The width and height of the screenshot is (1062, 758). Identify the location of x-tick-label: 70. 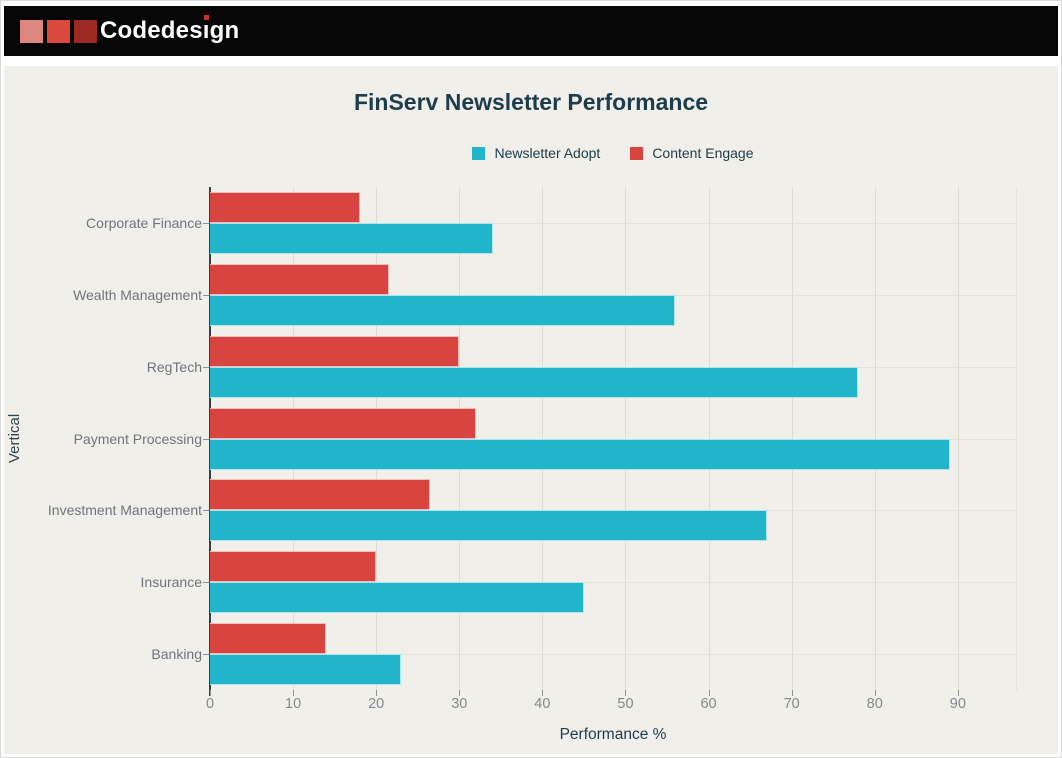
(791, 704).